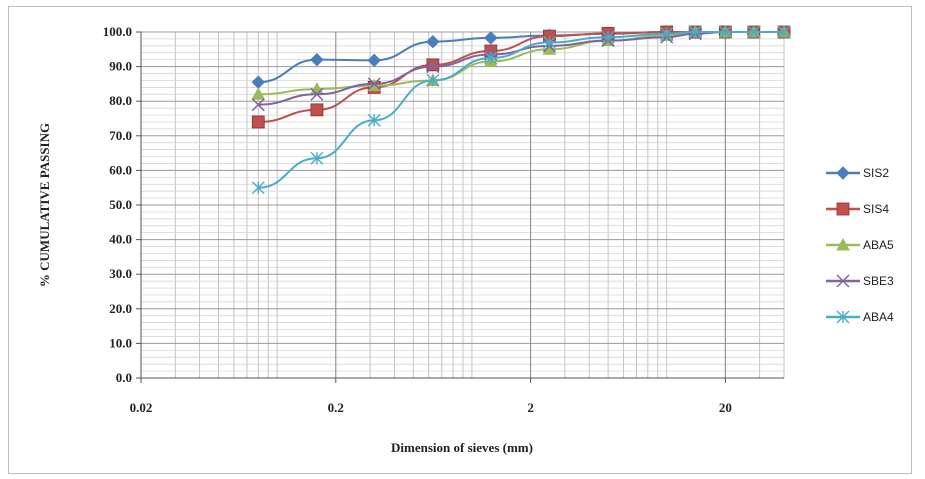 This screenshot has height=479, width=925. Describe the element at coordinates (44, 205) in the screenshot. I see `y-axis-title: % CUMULATIVE PASSING` at that location.